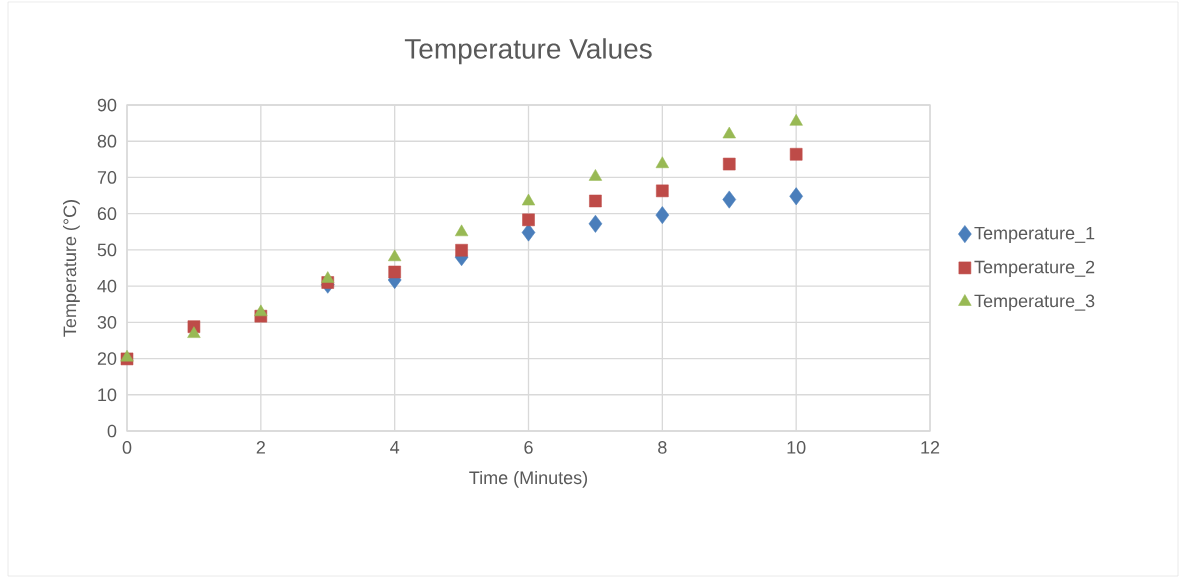  Describe the element at coordinates (1034, 302) in the screenshot. I see `legend-label: Temperature_3` at that location.